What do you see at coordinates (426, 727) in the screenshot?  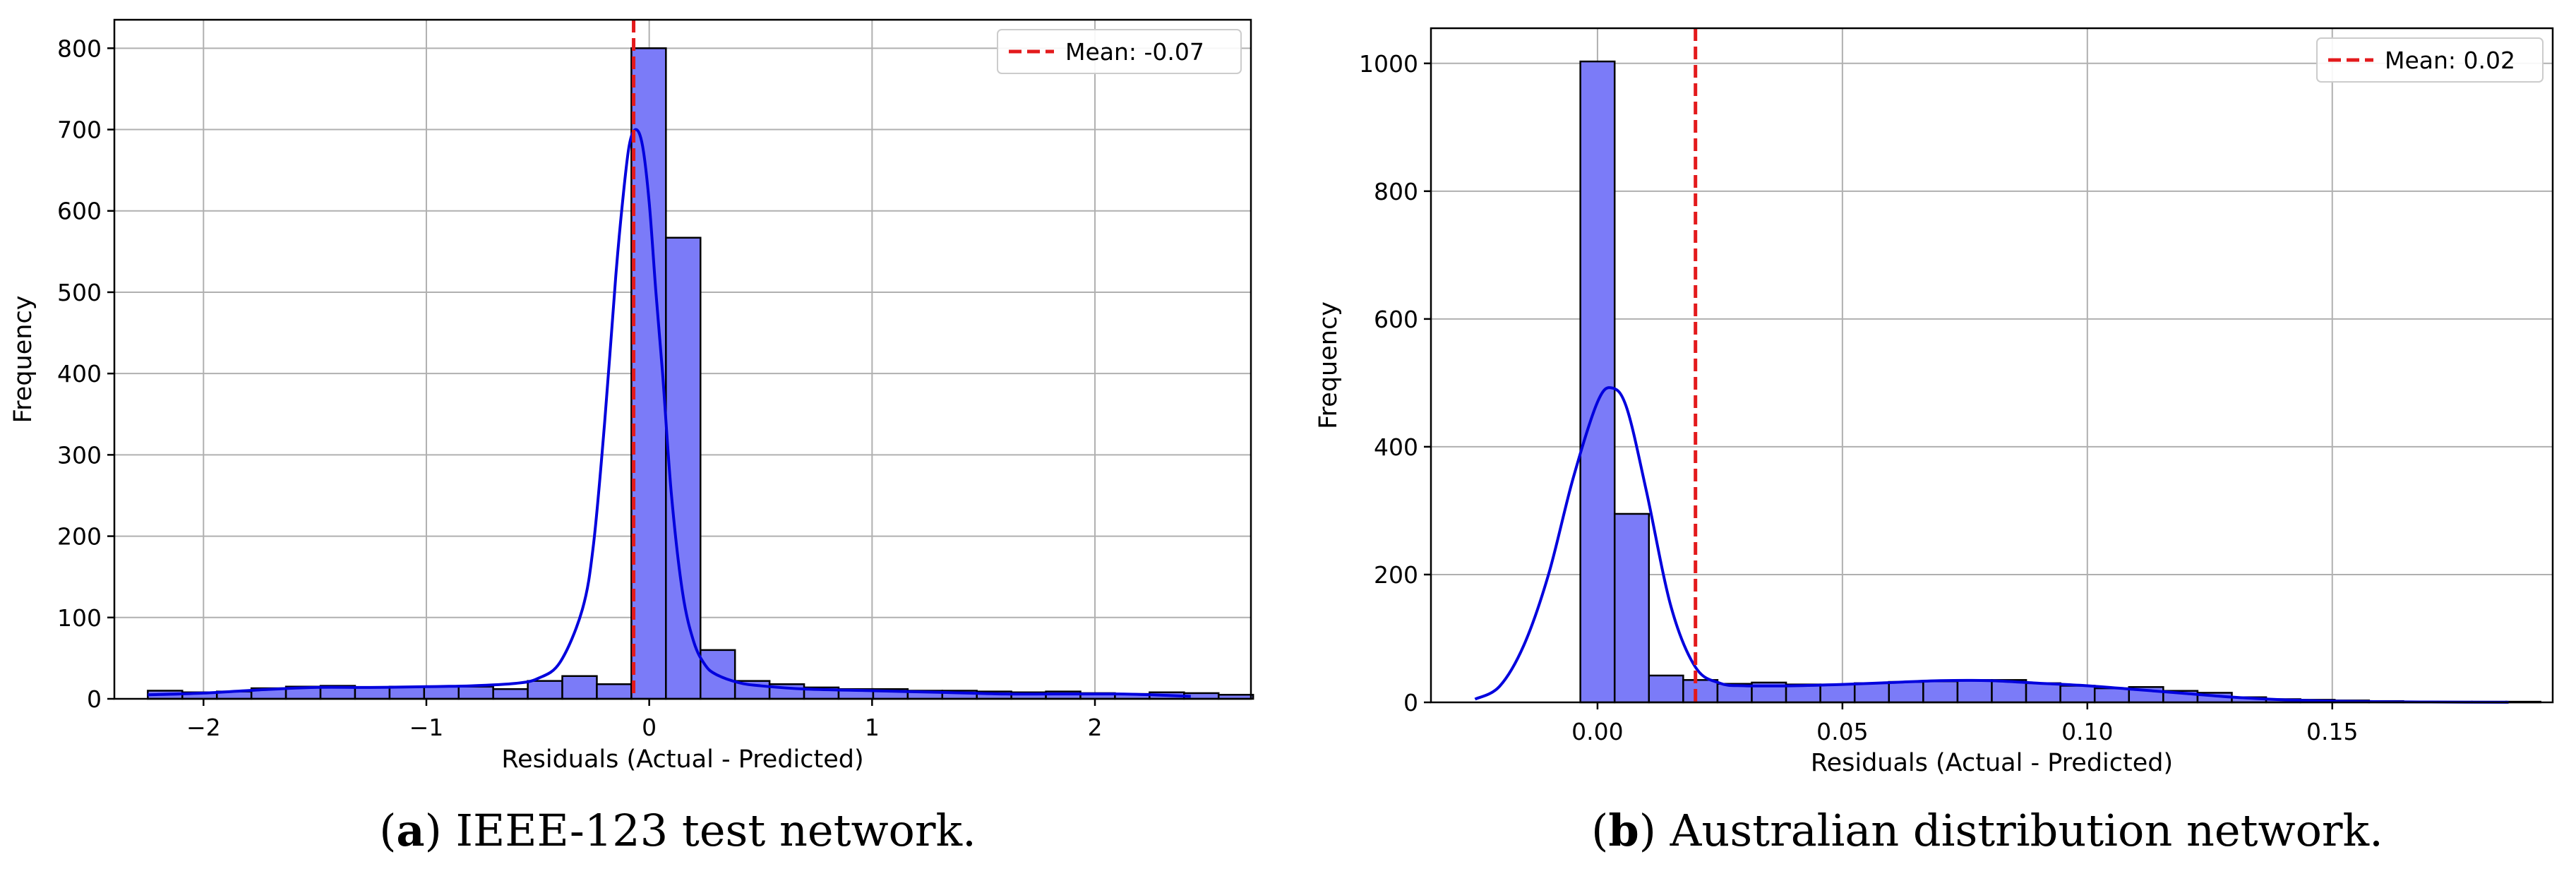 I see `x-tick-label: −1` at bounding box center [426, 727].